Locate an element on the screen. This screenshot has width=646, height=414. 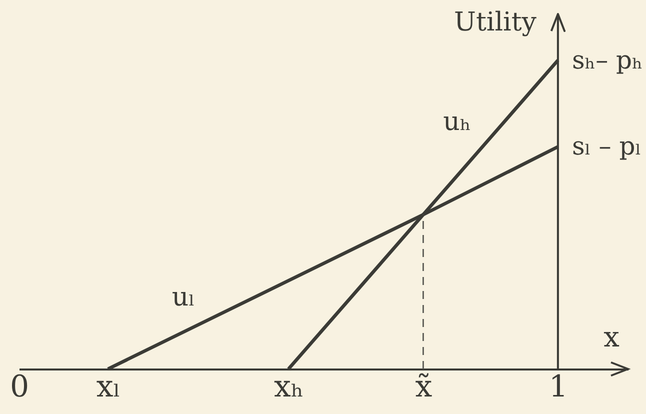
annotation: sₕ– pₕ is located at coordinates (607, 59).